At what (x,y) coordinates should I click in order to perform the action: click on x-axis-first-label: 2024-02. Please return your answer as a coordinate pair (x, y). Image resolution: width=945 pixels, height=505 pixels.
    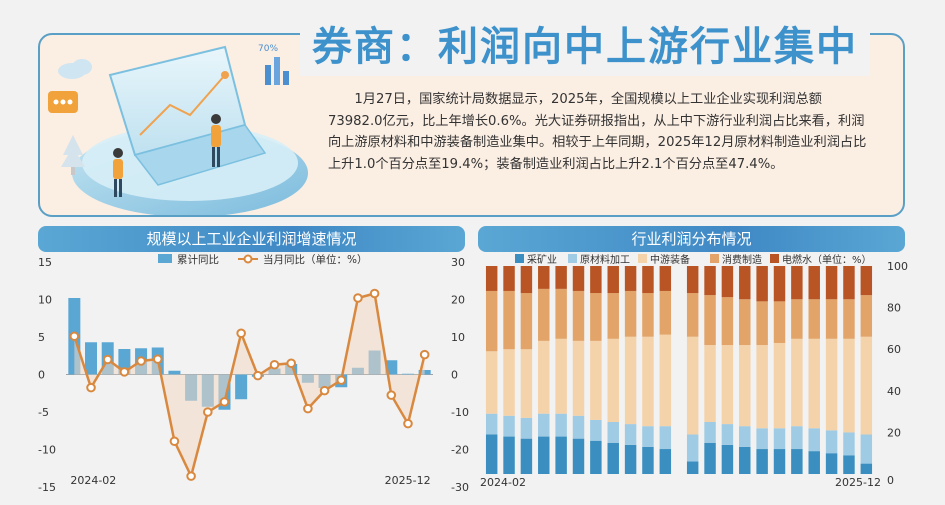
    Looking at the image, I should click on (503, 482).